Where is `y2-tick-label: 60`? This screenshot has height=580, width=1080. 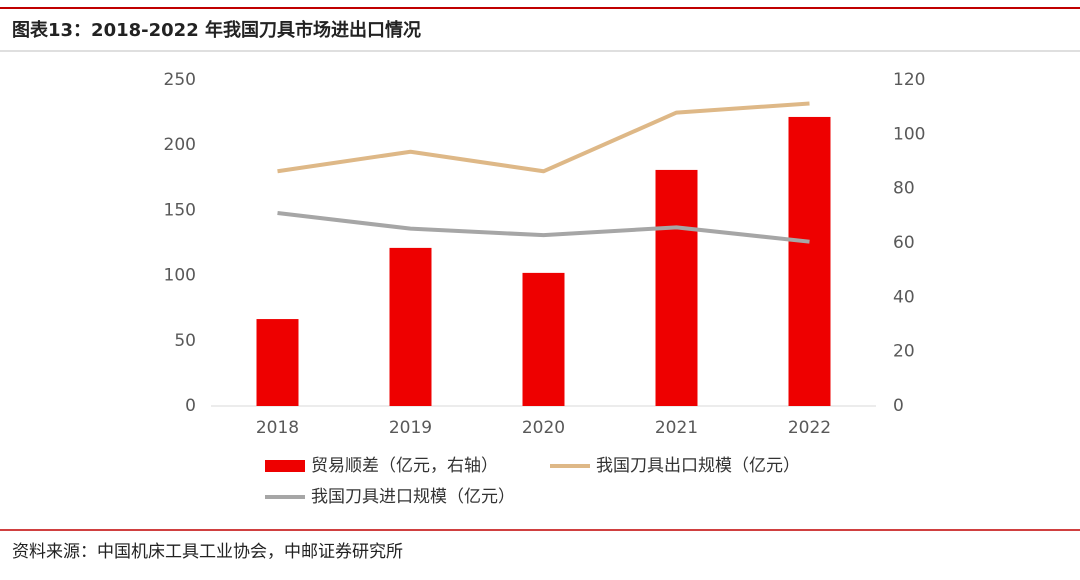
y2-tick-label: 60 is located at coordinates (904, 243).